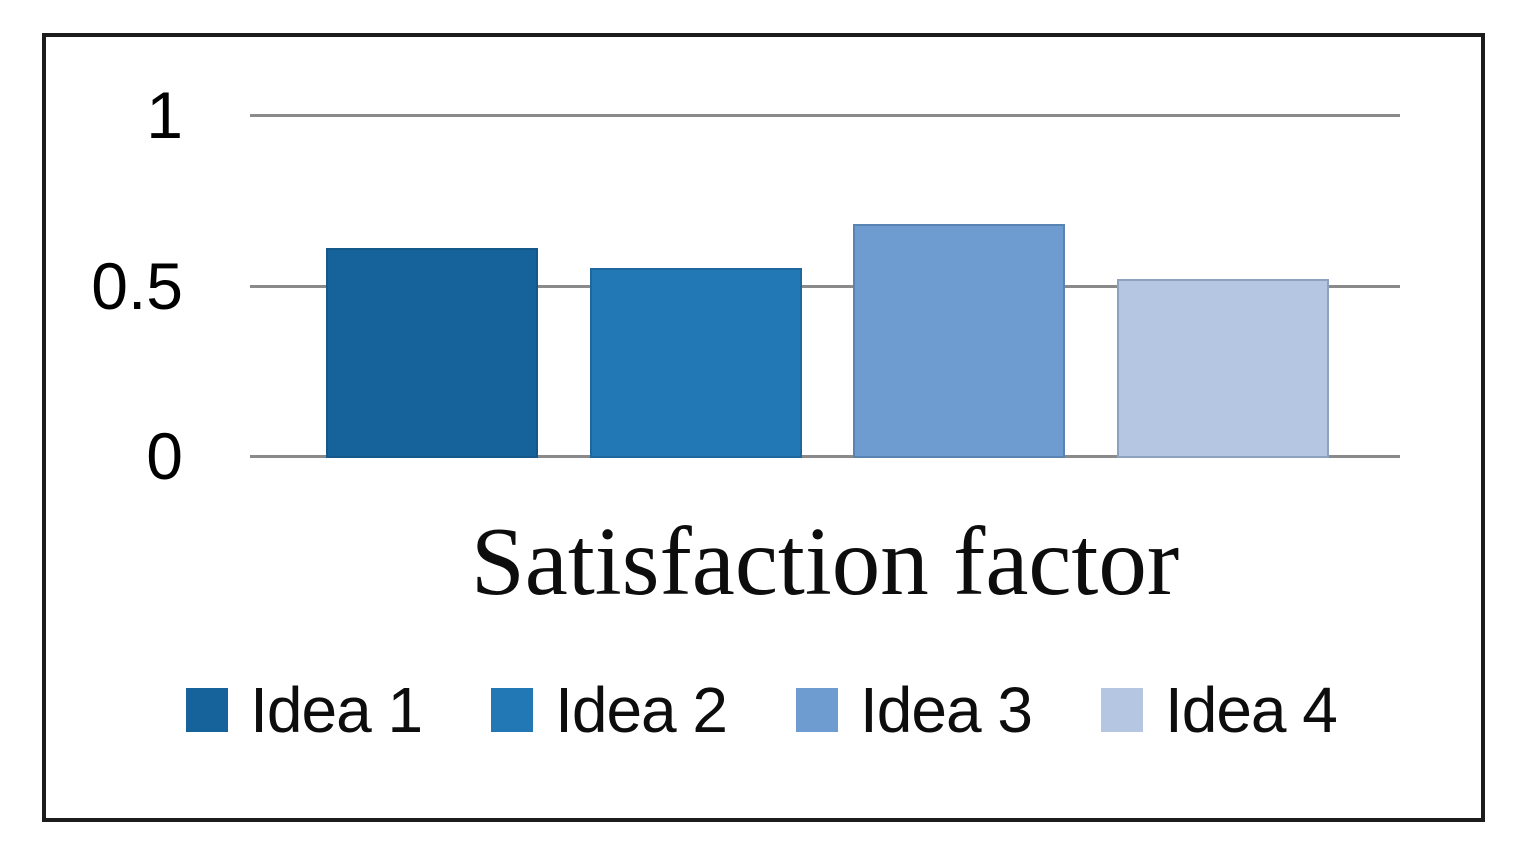 This screenshot has height=863, width=1520. What do you see at coordinates (137, 285) in the screenshot?
I see `y-axis-tick-label: 0.5` at bounding box center [137, 285].